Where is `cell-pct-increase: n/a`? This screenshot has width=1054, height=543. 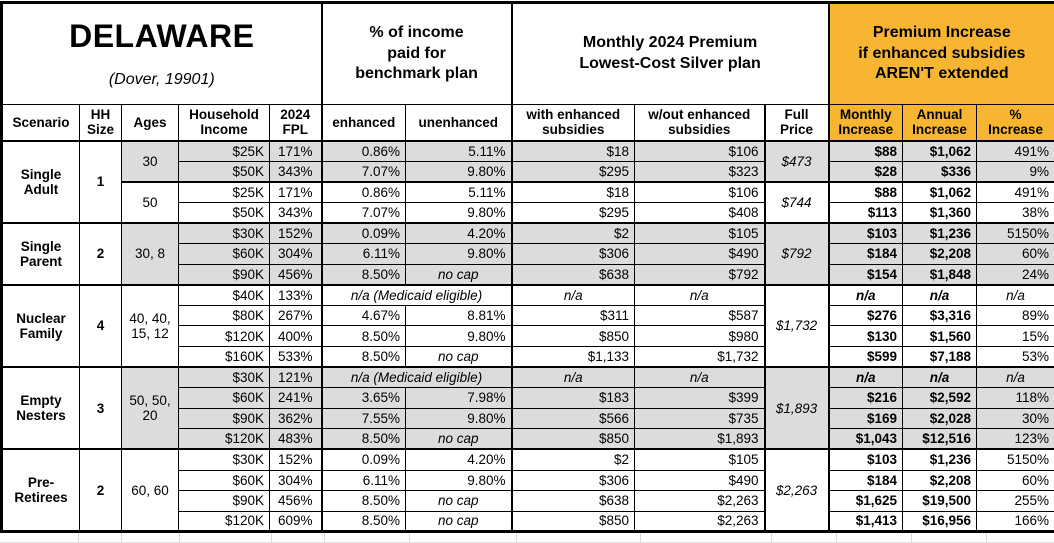
cell-pct-increase: n/a is located at coordinates (1015, 377).